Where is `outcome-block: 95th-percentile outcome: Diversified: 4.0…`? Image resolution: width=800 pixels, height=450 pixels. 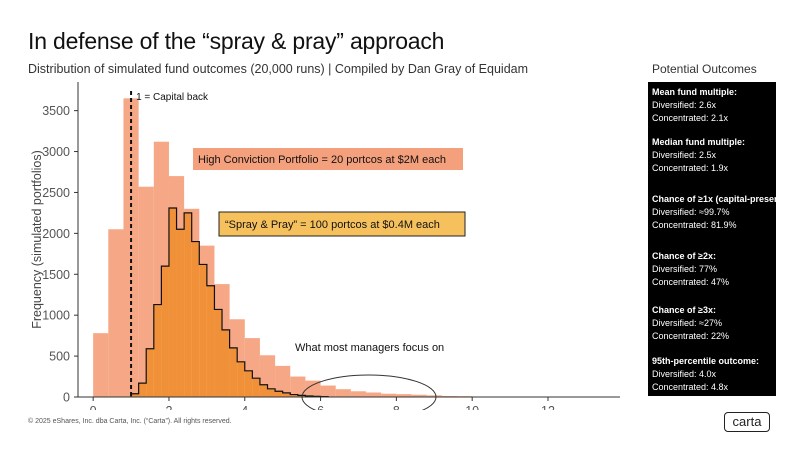
outcome-block: 95th-percentile outcome: Diversified: 4.0… is located at coordinates (705, 374).